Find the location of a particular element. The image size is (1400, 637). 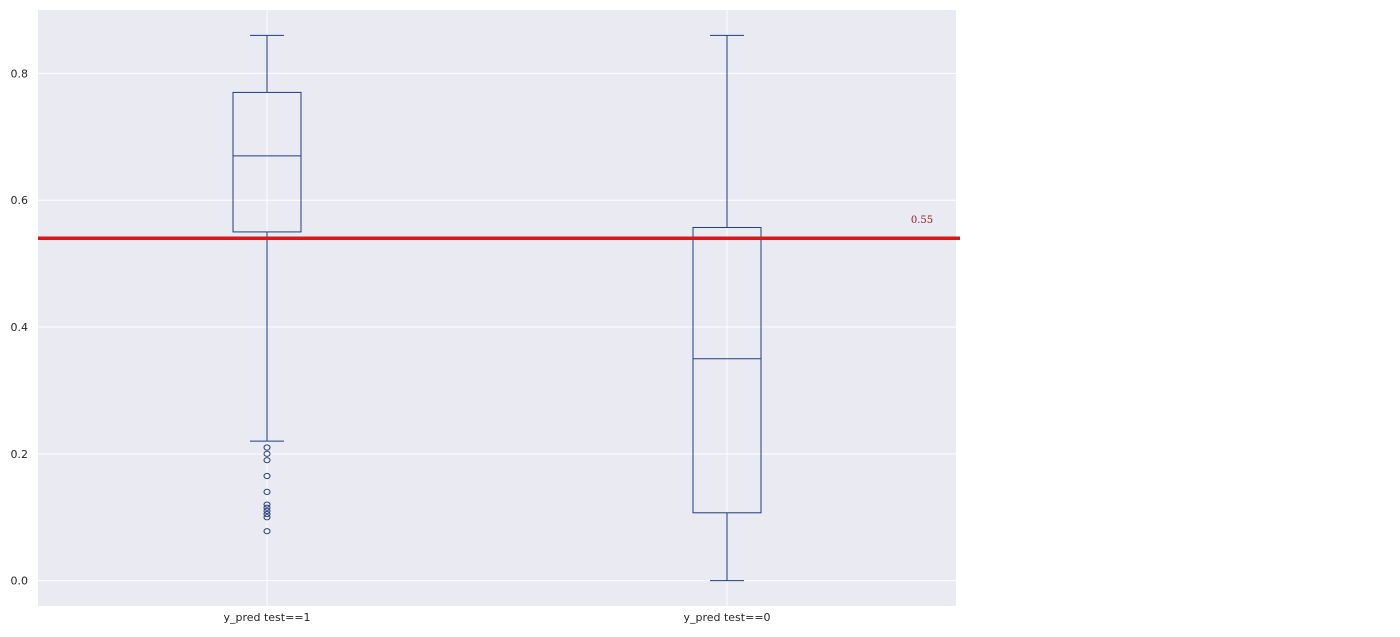

y-tick-label: 0.8 is located at coordinates (20, 73).